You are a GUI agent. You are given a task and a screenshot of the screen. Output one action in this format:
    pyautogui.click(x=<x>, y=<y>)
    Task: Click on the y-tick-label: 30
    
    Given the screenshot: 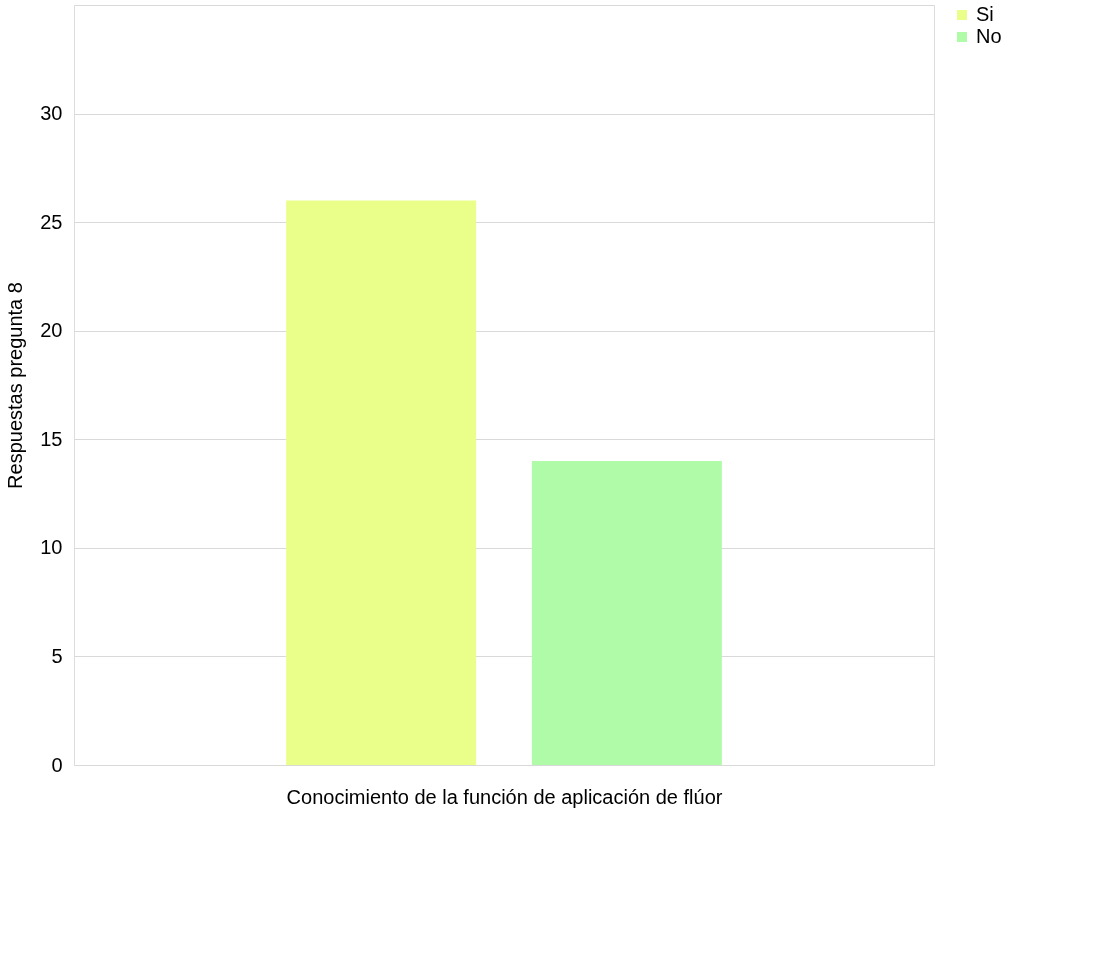 What is the action you would take?
    pyautogui.click(x=51, y=113)
    